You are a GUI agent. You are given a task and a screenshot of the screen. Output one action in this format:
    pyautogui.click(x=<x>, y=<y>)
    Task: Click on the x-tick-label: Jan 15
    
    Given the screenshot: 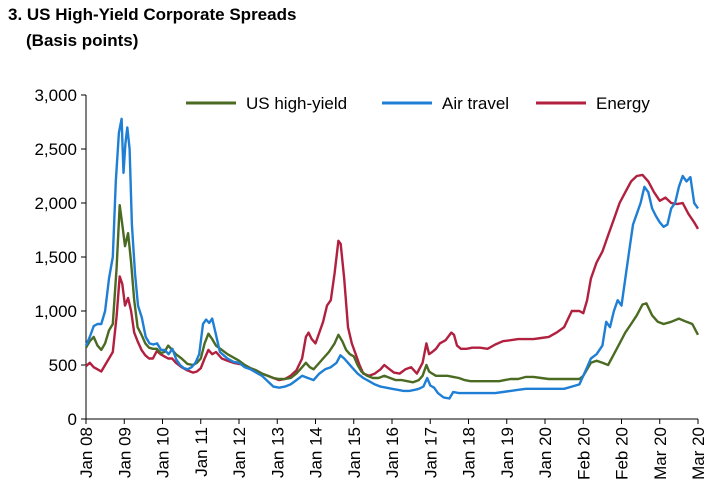 What is the action you would take?
    pyautogui.click(x=354, y=452)
    